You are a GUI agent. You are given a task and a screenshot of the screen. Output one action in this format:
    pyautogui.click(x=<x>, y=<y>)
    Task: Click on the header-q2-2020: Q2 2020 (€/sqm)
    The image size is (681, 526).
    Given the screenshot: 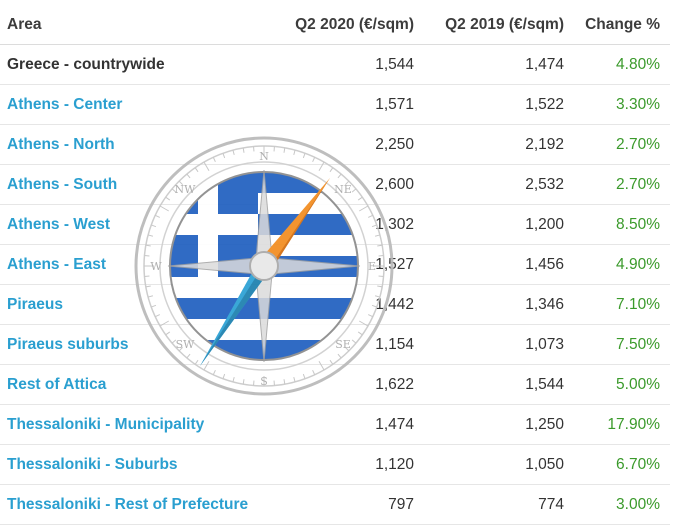 What is the action you would take?
    pyautogui.click(x=354, y=24)
    